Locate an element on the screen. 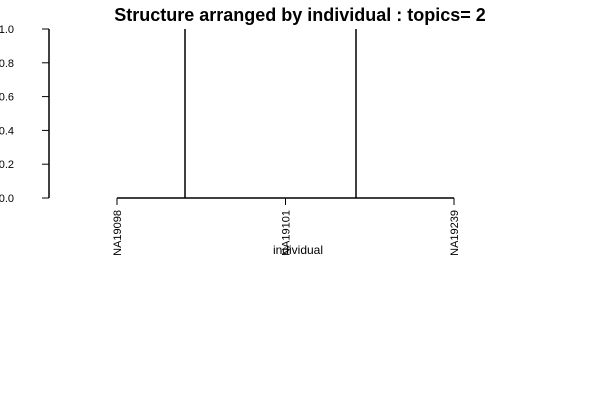 The height and width of the screenshot is (400, 600). y-axis: 0.0 0.2 0.4 0.6 0.8 1.0 is located at coordinates (25, 114).